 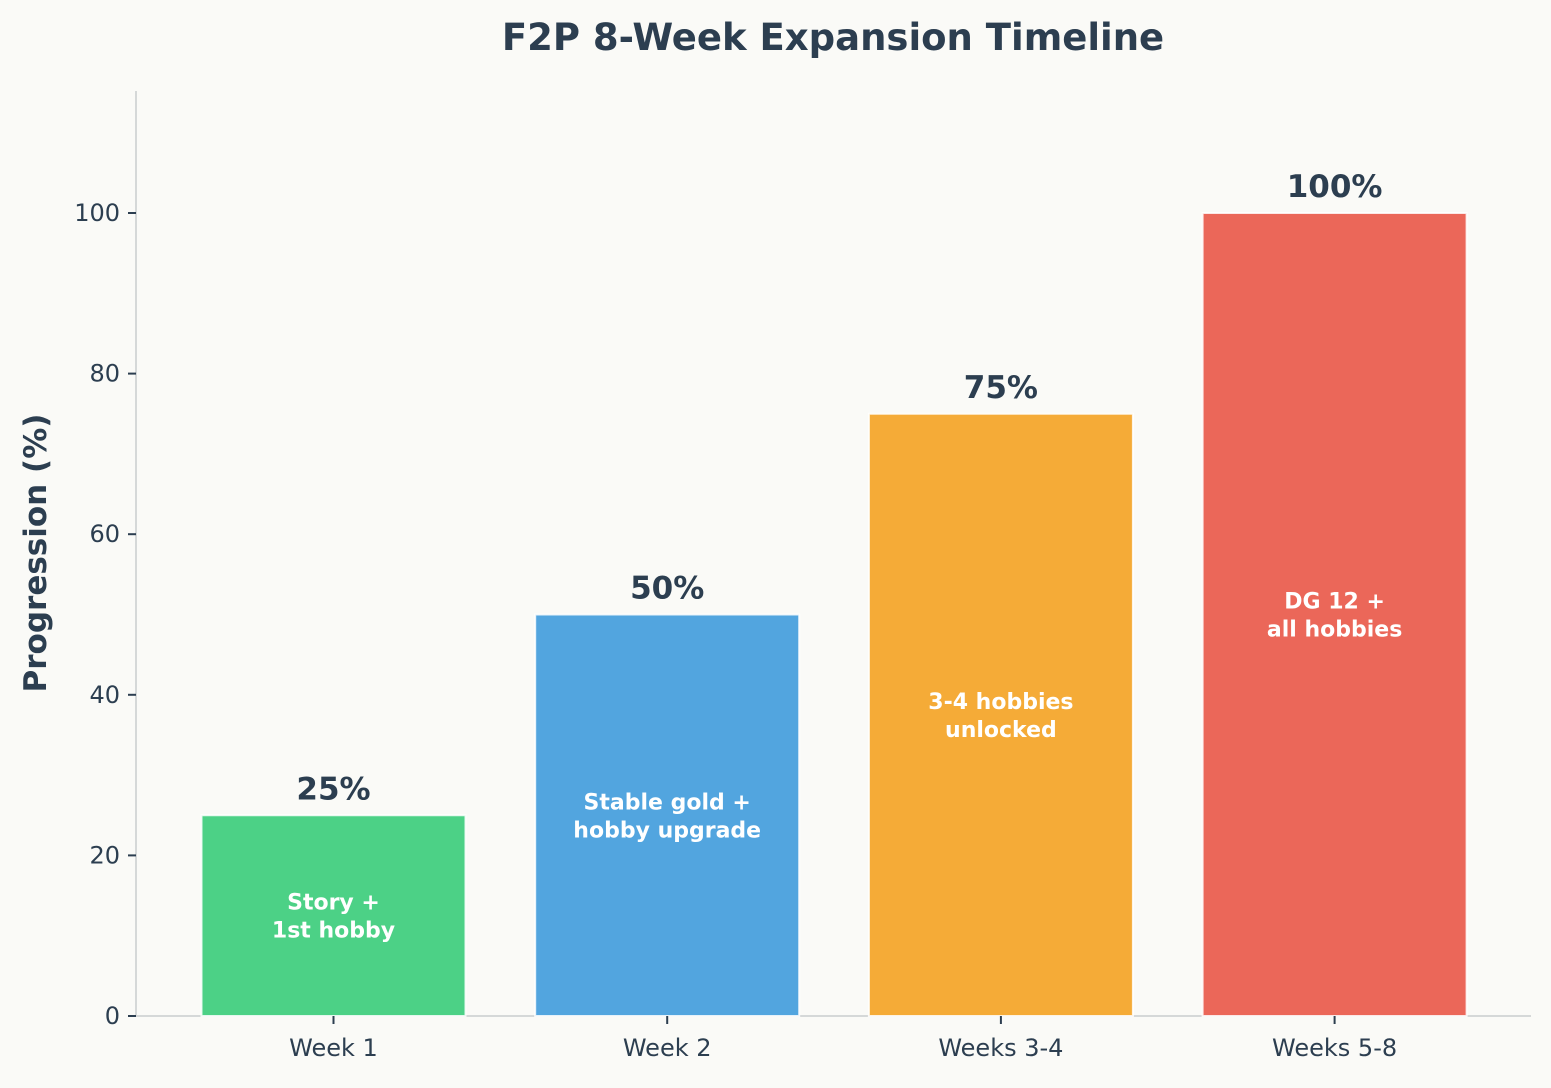 What do you see at coordinates (104, 855) in the screenshot?
I see `y-tick-label: 20` at bounding box center [104, 855].